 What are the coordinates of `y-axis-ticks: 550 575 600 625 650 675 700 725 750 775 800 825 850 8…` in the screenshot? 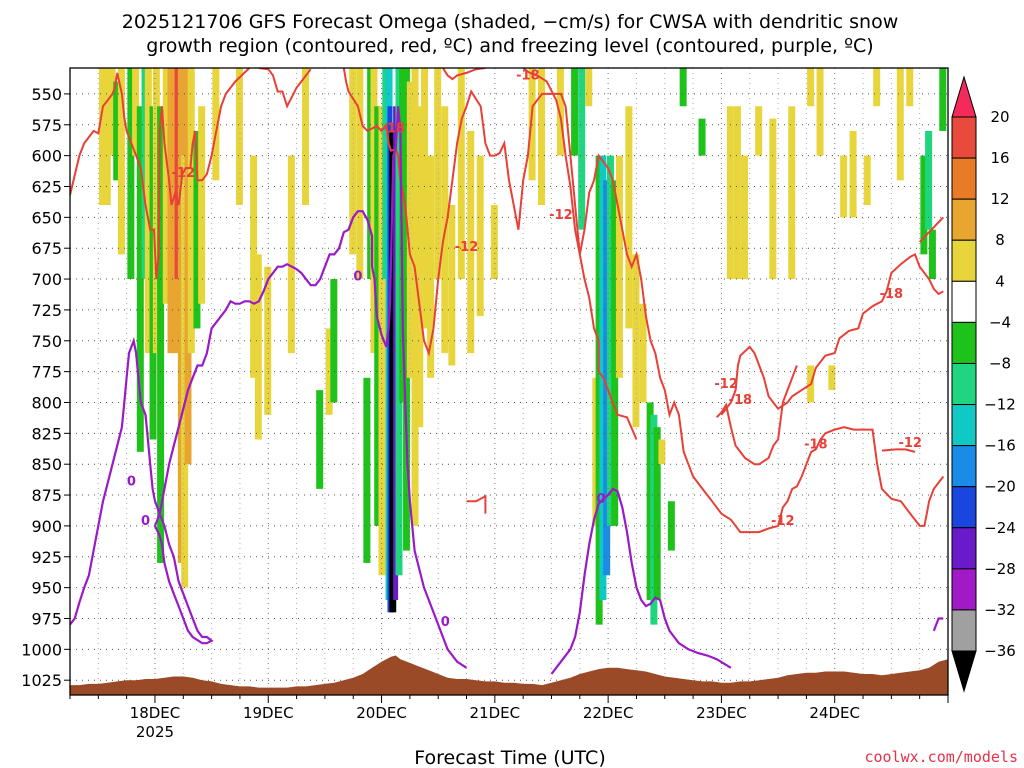 It's located at (45, 387).